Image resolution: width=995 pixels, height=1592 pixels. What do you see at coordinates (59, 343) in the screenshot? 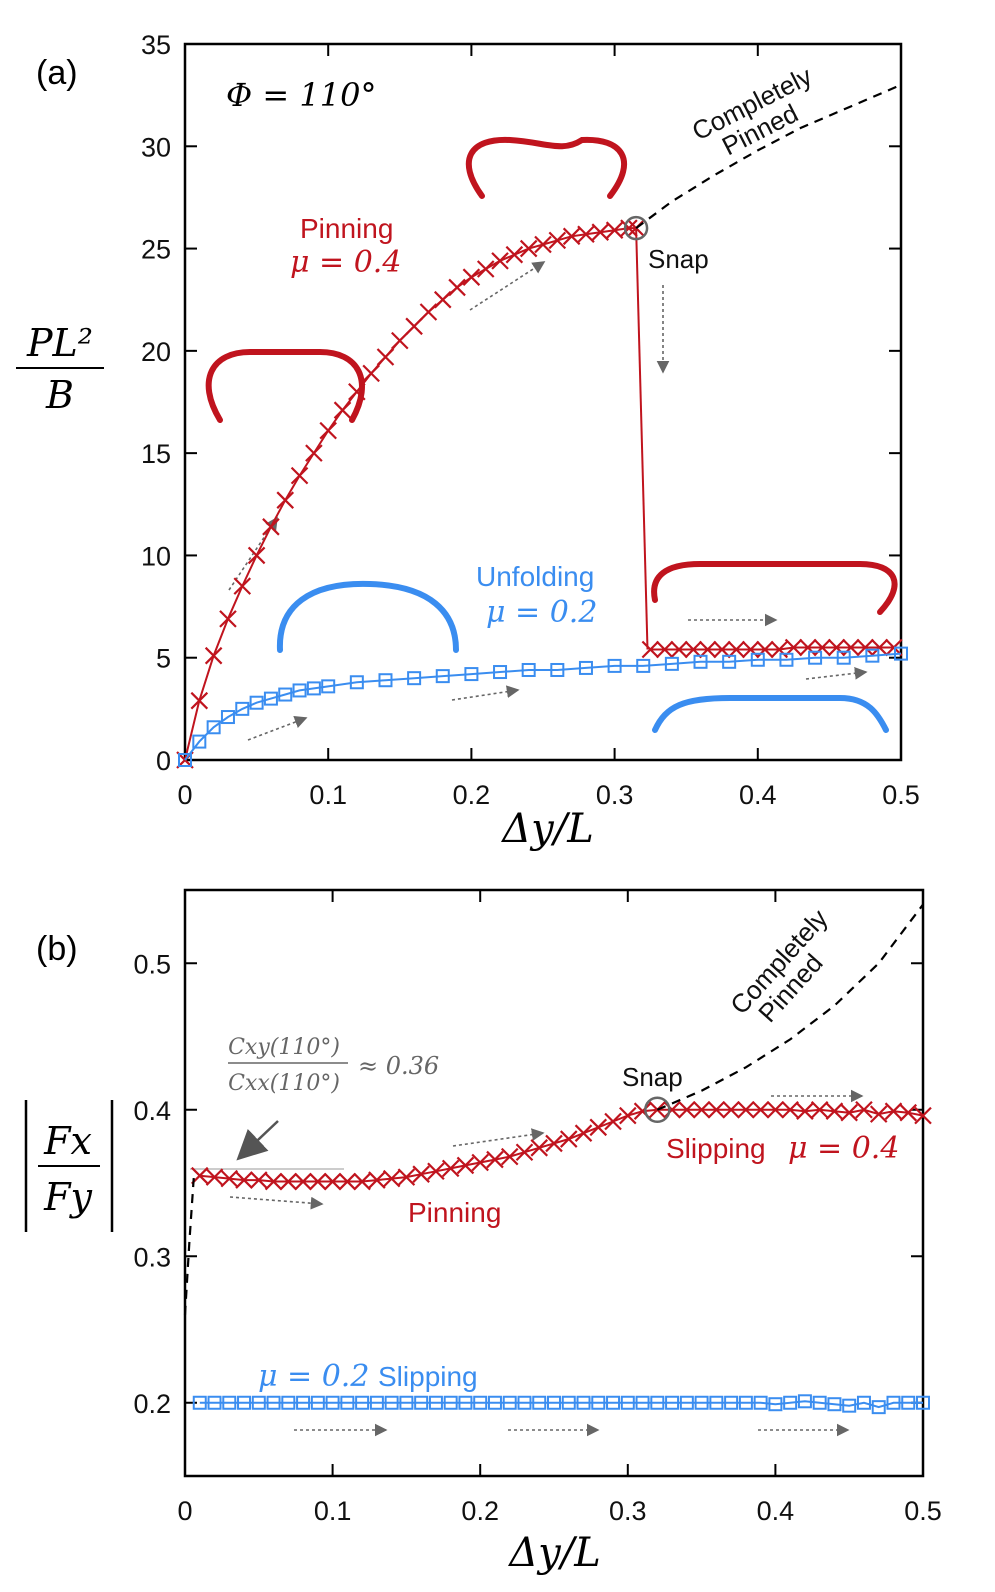
I see `ylabel-numerator: PL²` at bounding box center [59, 343].